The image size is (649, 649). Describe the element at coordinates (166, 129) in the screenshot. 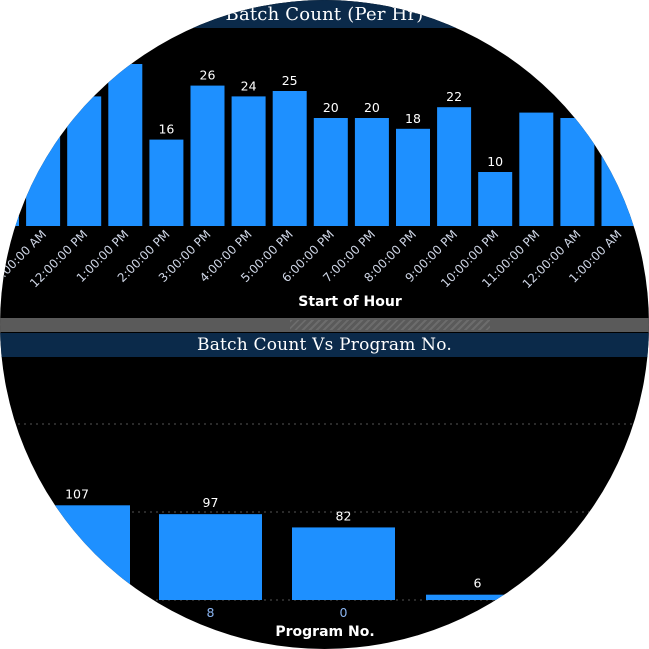

I see `chart1-data-label: 16` at that location.